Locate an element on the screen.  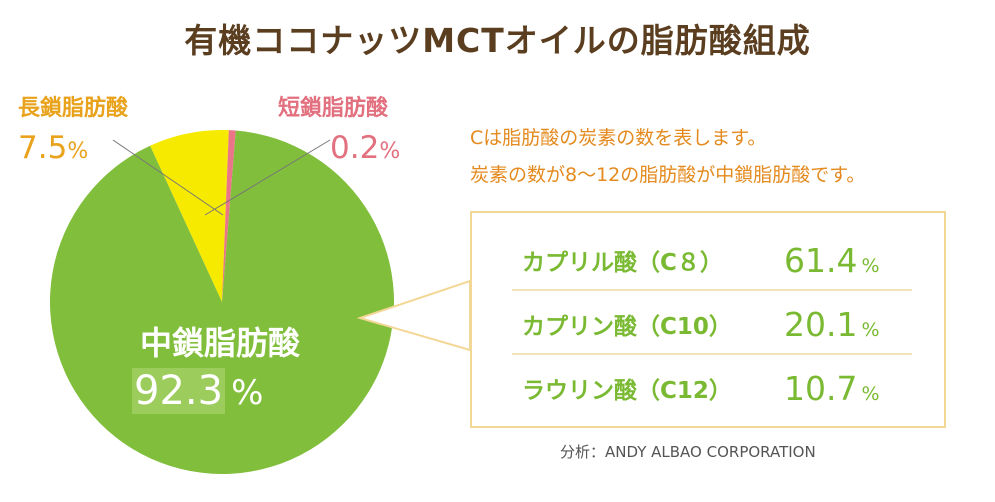
label-short-chain-name: 短鎖脂肪酸 is located at coordinates (333, 108).